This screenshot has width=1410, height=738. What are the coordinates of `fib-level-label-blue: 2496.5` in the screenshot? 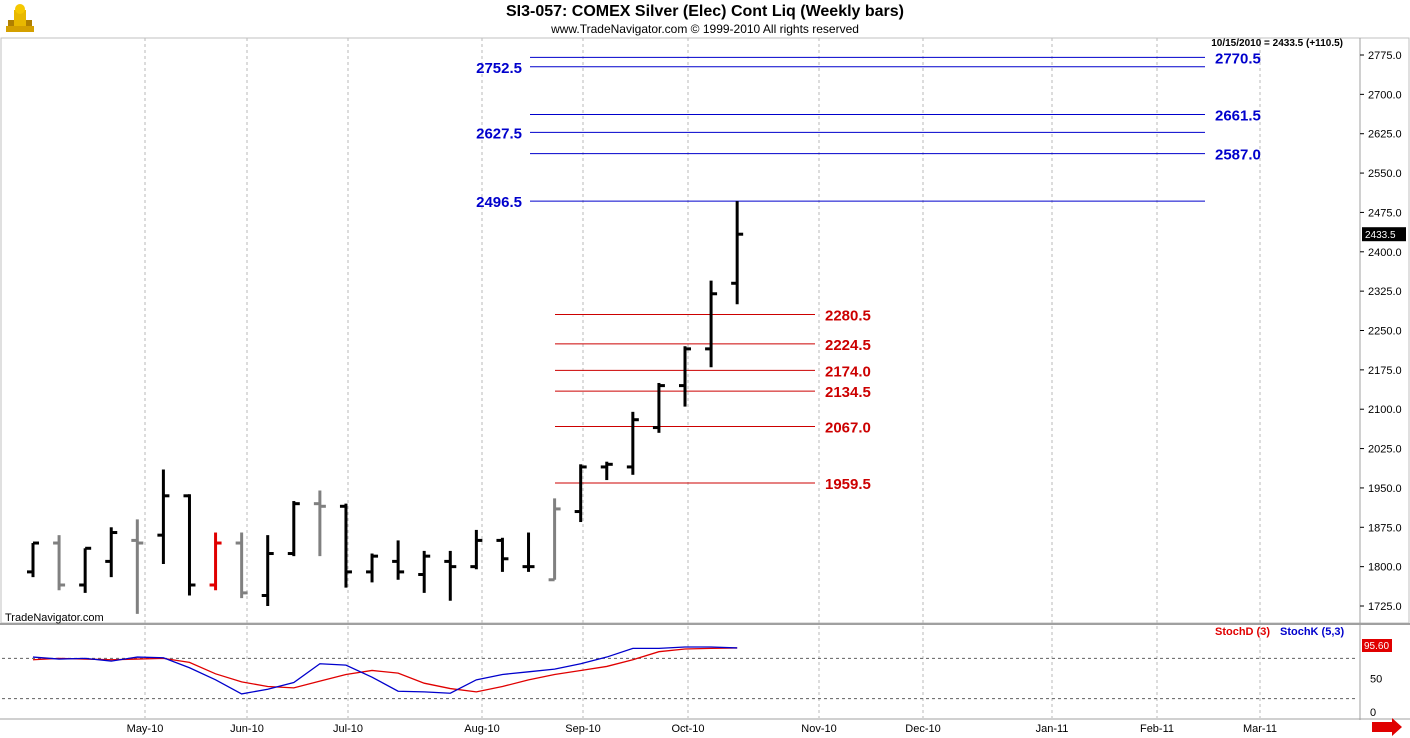 It's located at (499, 202).